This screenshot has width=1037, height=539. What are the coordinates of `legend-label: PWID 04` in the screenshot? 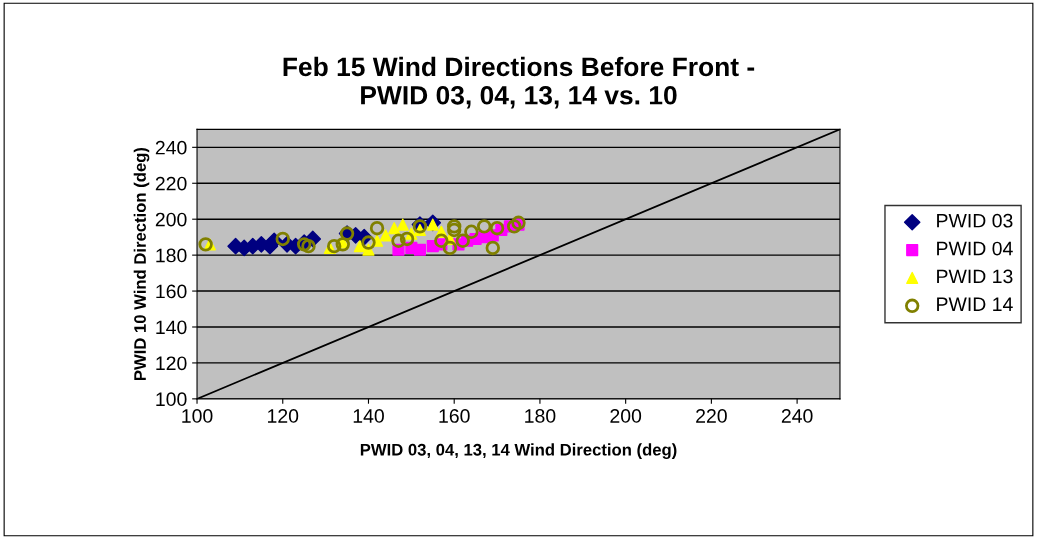 It's located at (975, 248).